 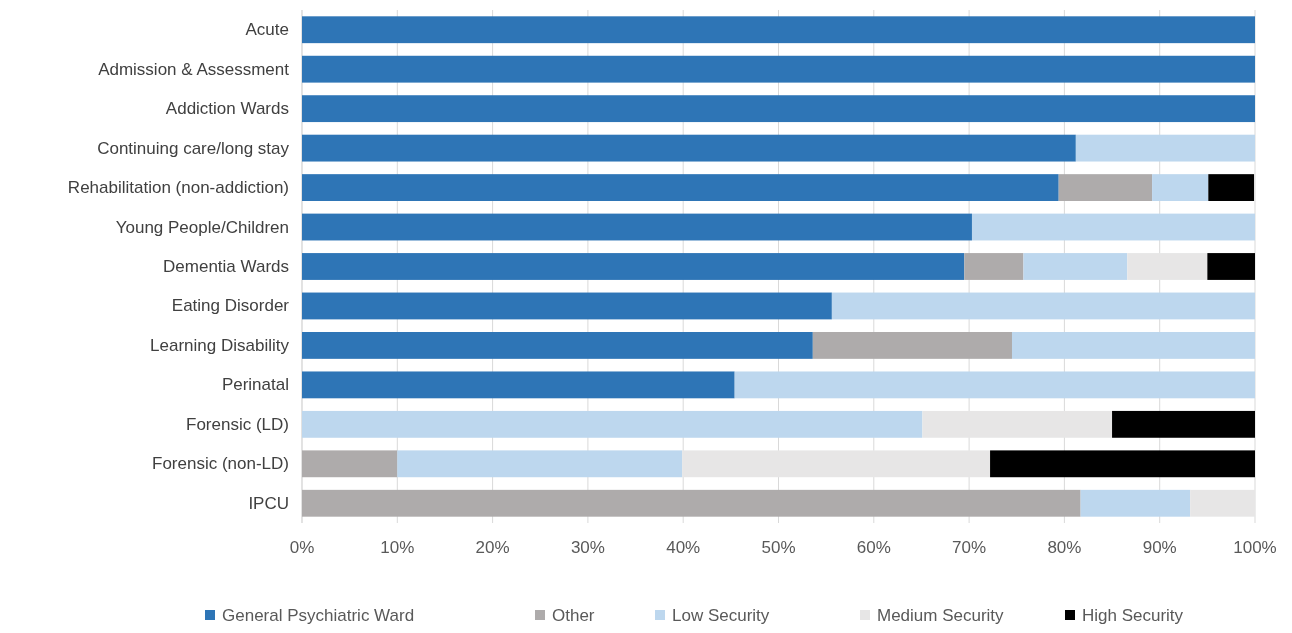 I want to click on x-tick-label: 50%, so click(x=778, y=547).